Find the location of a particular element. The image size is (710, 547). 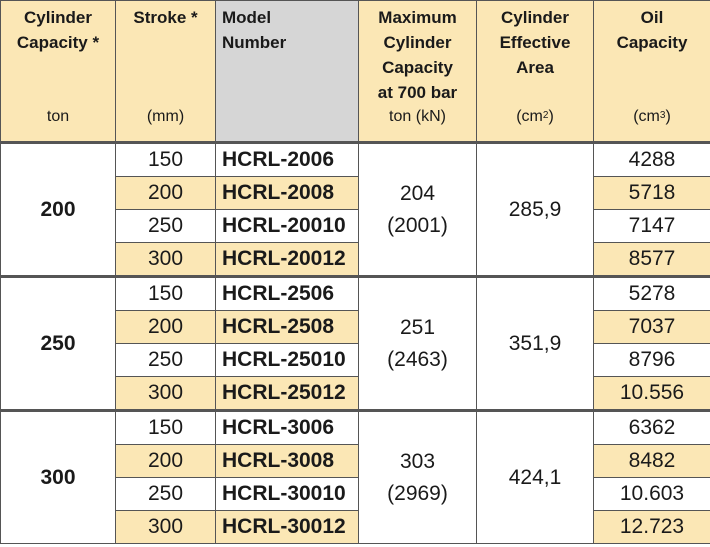

header-stroke: Stroke * (mm) is located at coordinates (165, 71).